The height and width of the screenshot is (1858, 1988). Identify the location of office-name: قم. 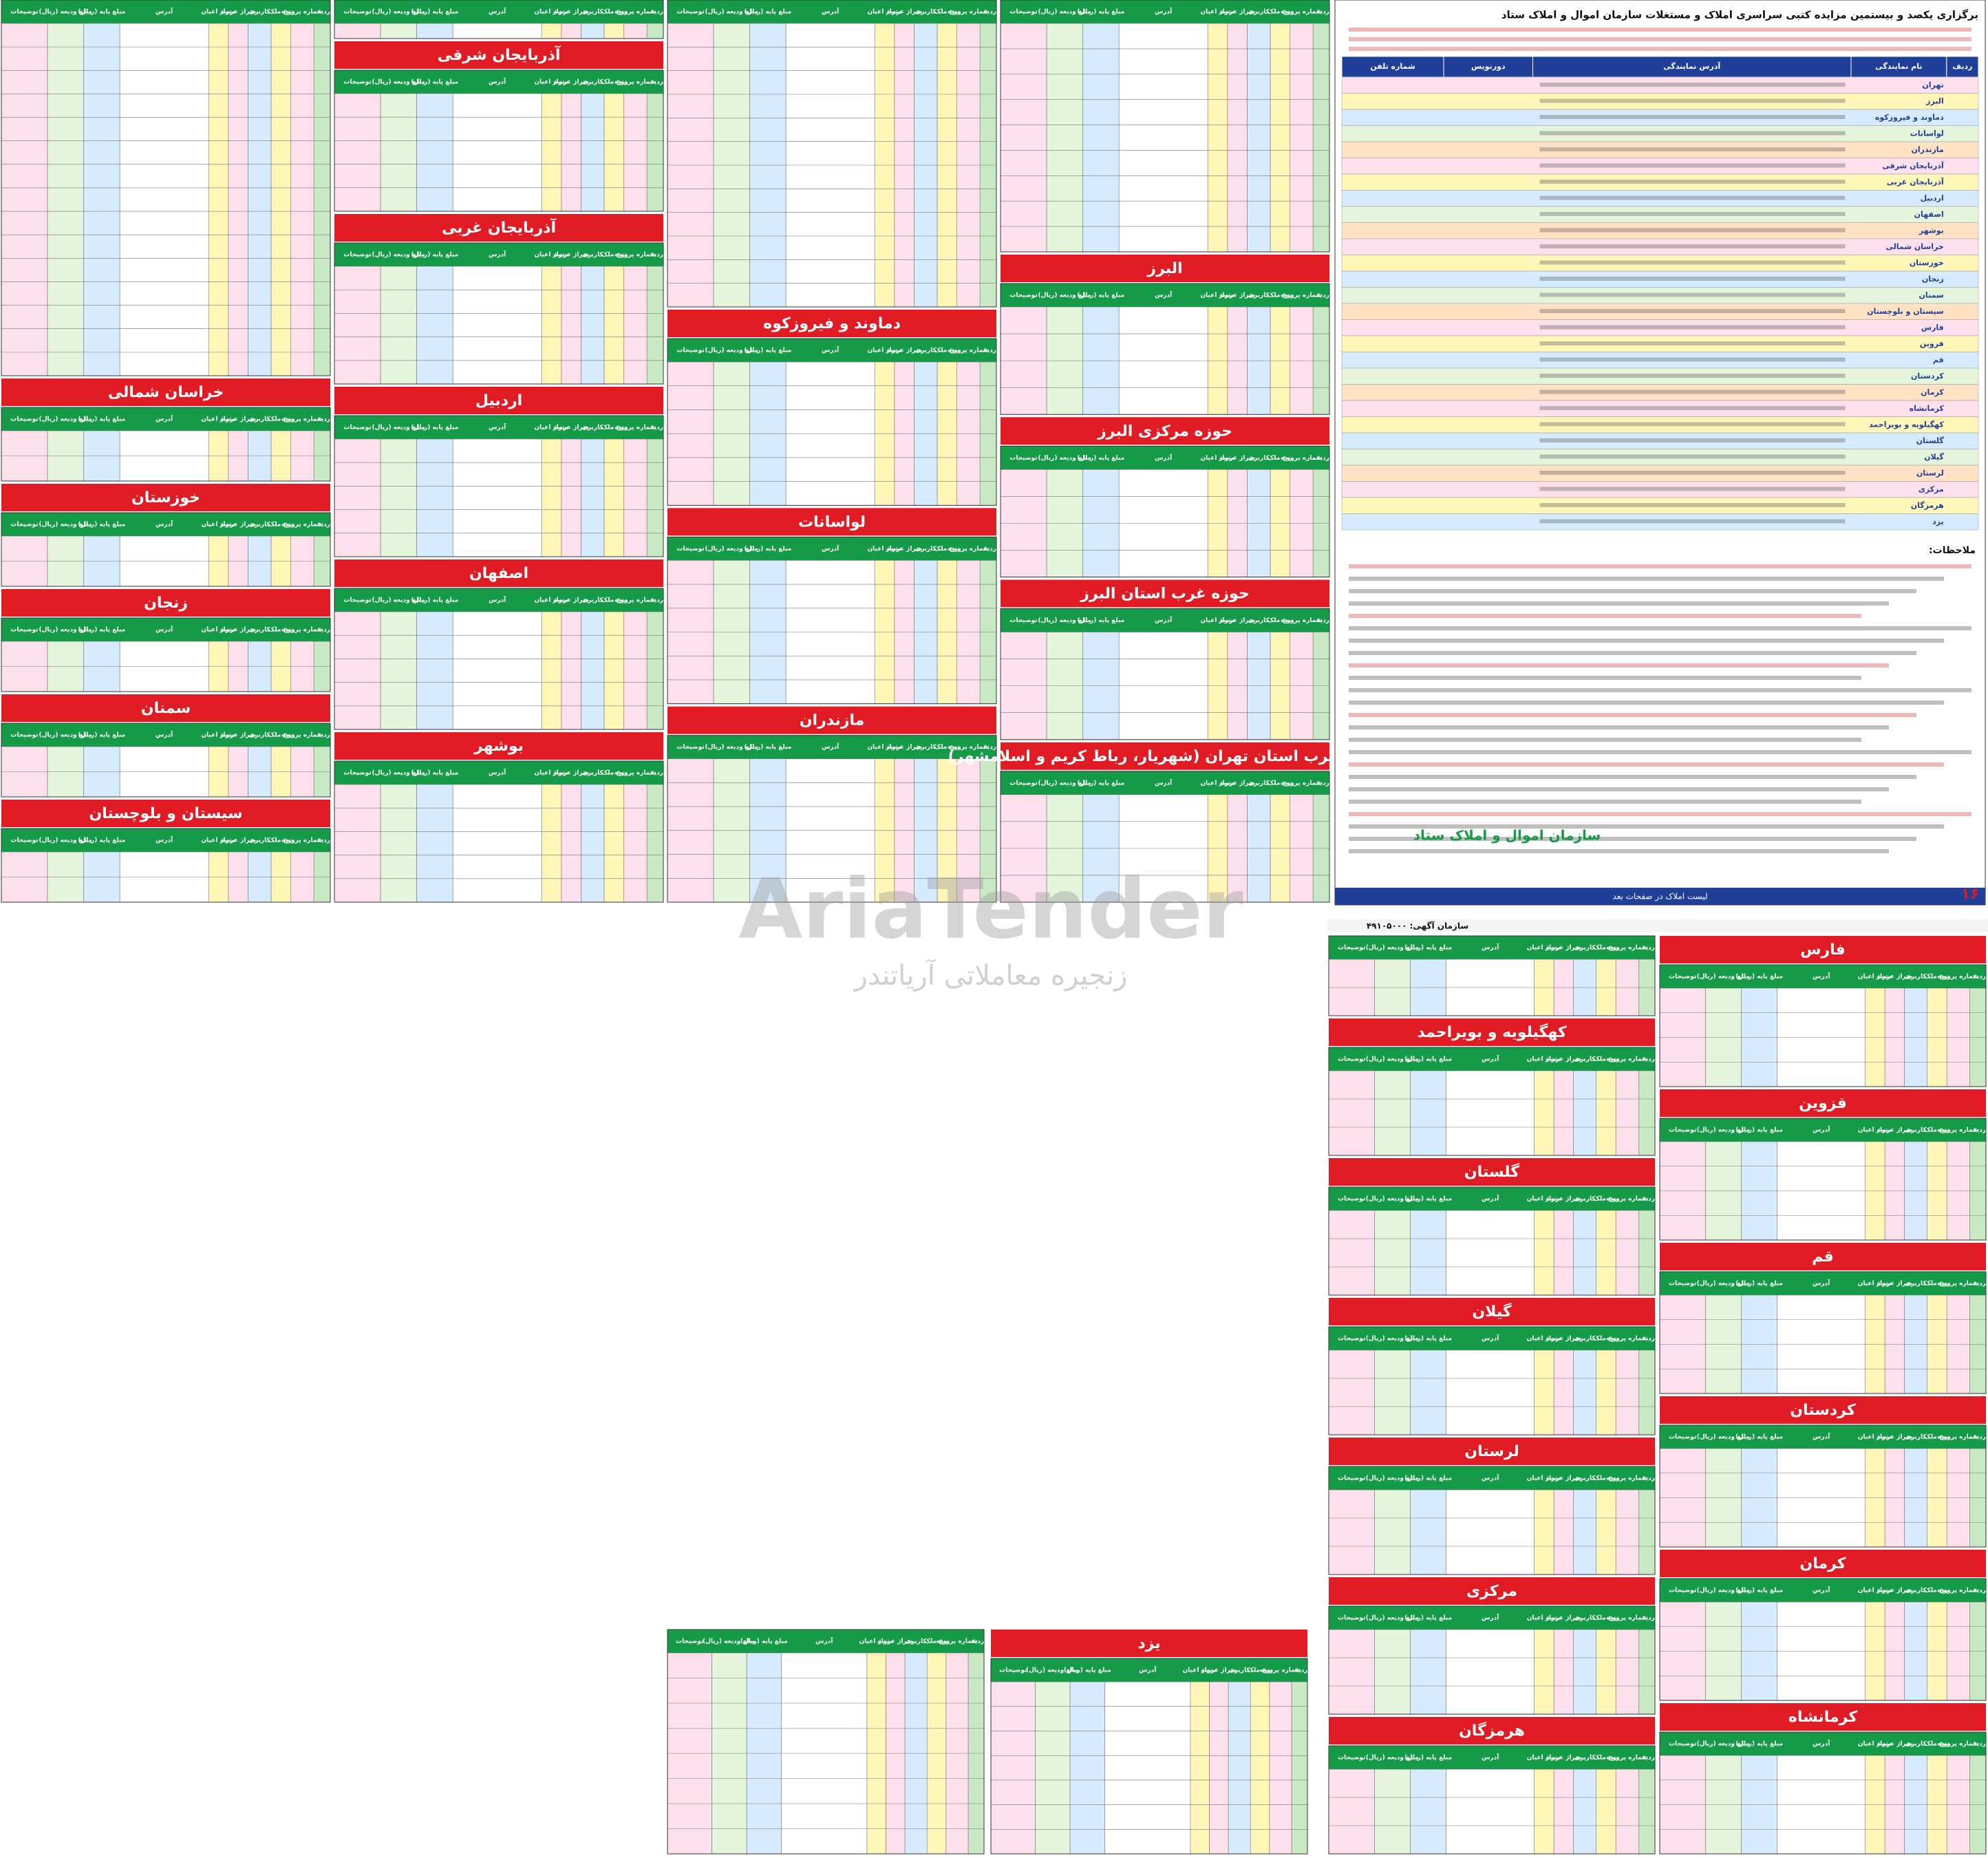
(1939, 359).